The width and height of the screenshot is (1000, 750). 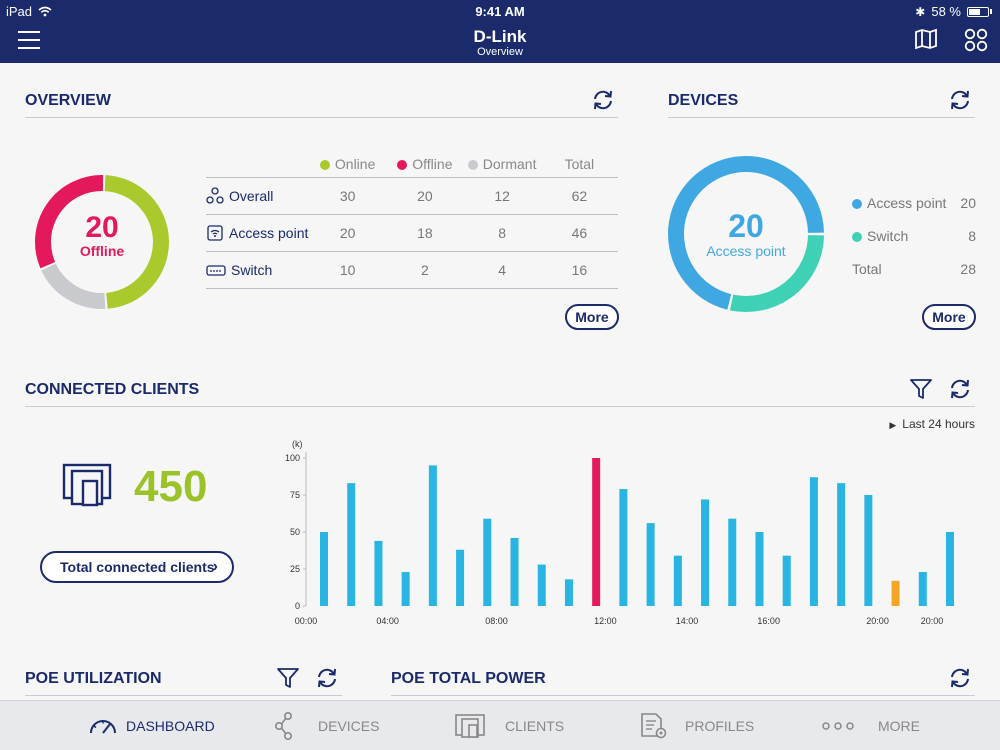 What do you see at coordinates (500, 52) in the screenshot?
I see `nav-subtitle: Overview` at bounding box center [500, 52].